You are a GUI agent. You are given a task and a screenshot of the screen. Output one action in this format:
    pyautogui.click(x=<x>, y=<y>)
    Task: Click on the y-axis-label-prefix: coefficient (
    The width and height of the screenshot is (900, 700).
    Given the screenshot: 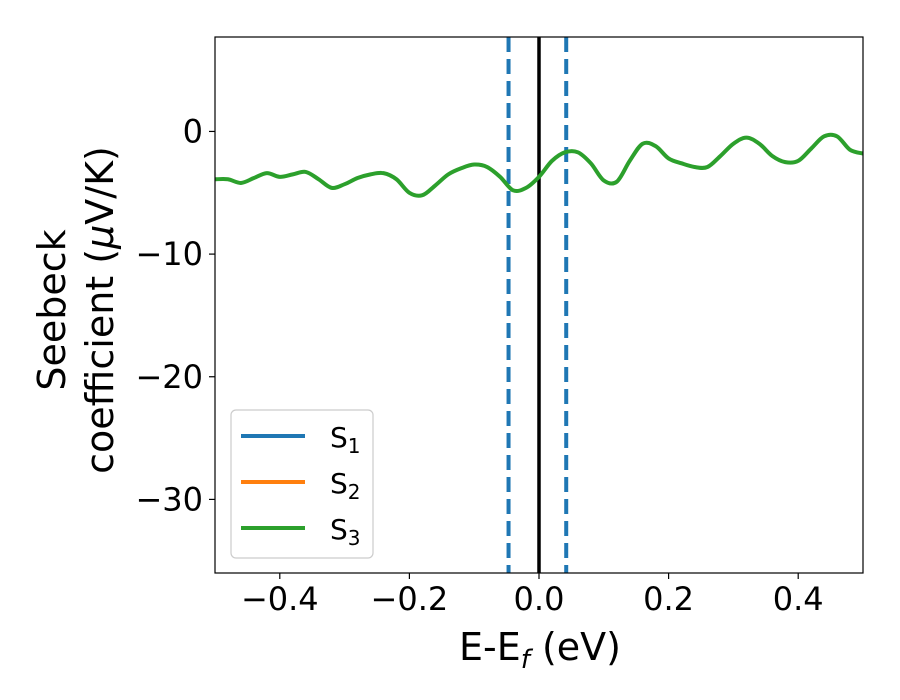 What is the action you would take?
    pyautogui.click(x=100, y=361)
    